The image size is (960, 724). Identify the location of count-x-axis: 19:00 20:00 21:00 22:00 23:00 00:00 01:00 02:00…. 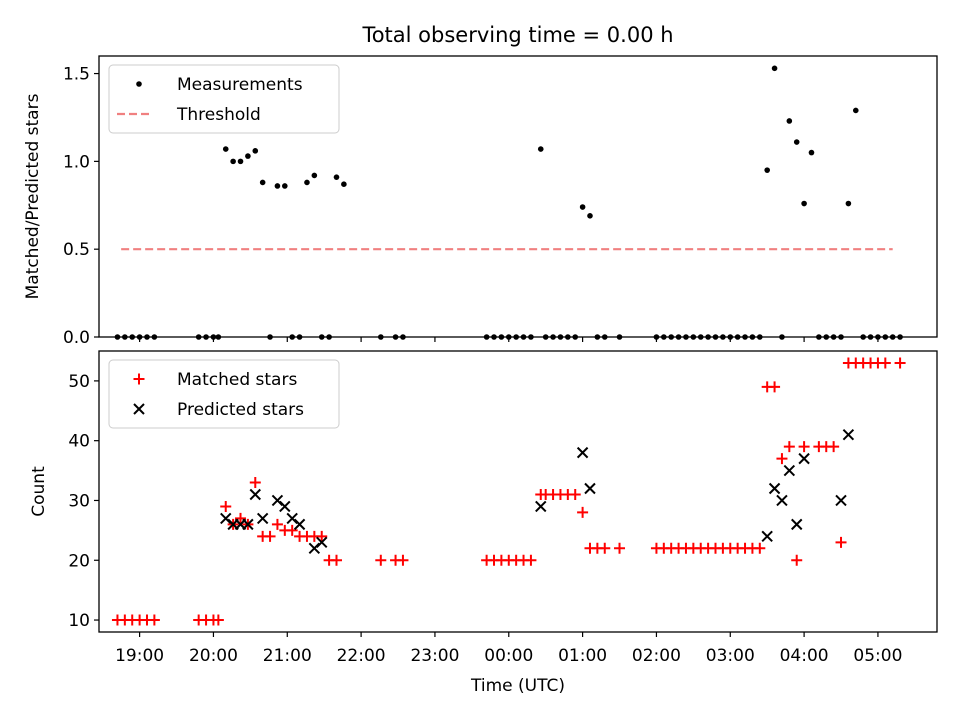
(508, 649).